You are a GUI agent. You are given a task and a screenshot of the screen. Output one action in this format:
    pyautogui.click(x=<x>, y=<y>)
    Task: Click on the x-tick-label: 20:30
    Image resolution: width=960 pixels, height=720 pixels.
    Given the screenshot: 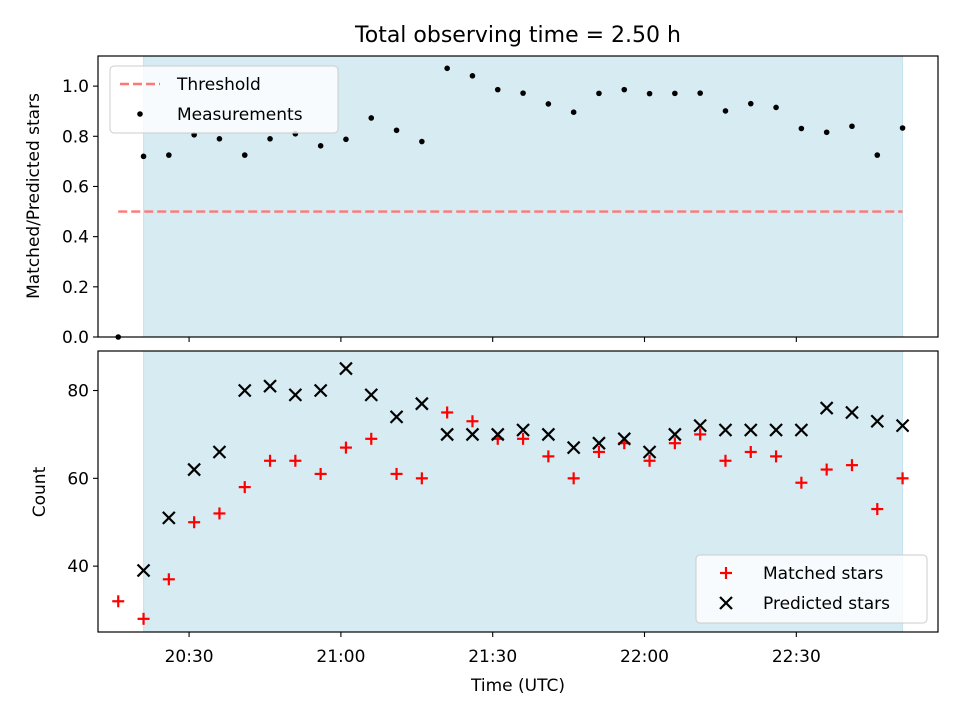 What is the action you would take?
    pyautogui.click(x=189, y=657)
    